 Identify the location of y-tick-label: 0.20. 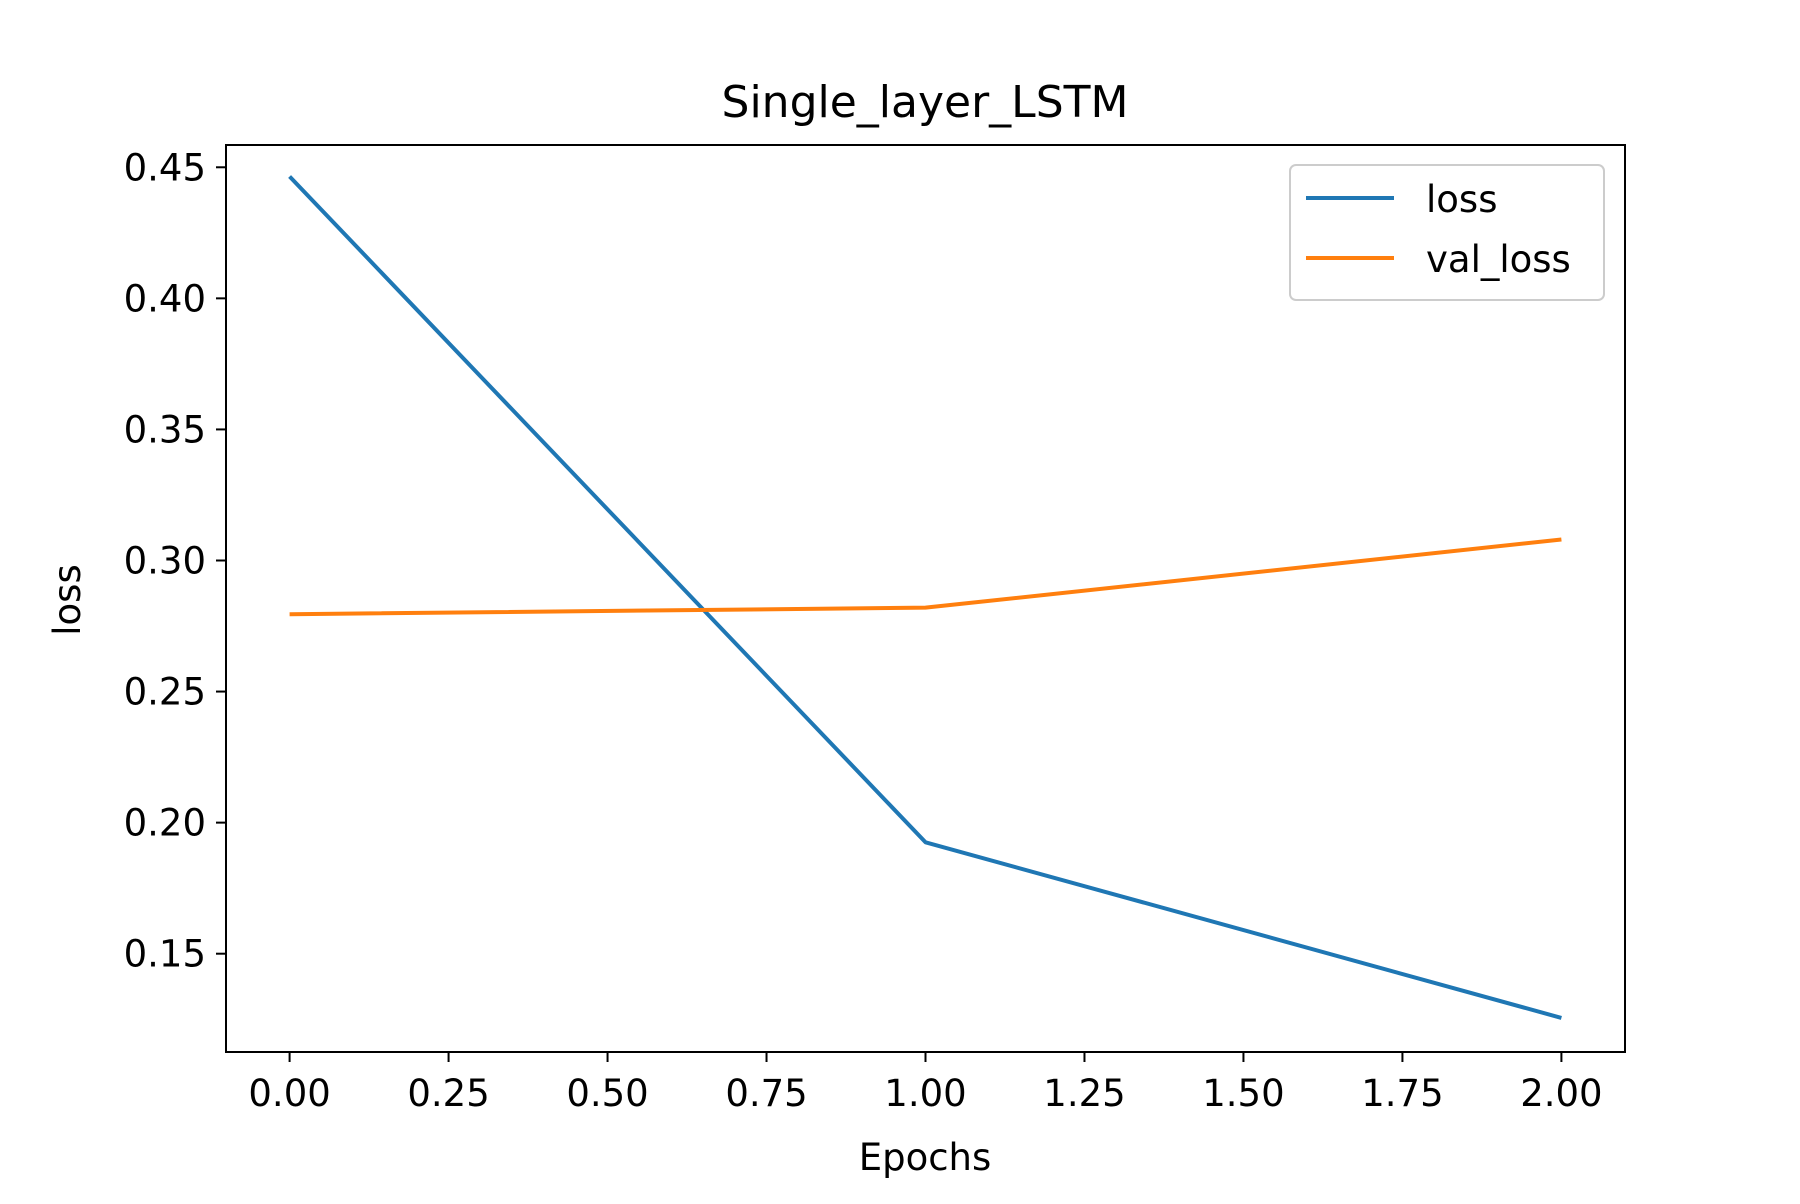
(165, 823).